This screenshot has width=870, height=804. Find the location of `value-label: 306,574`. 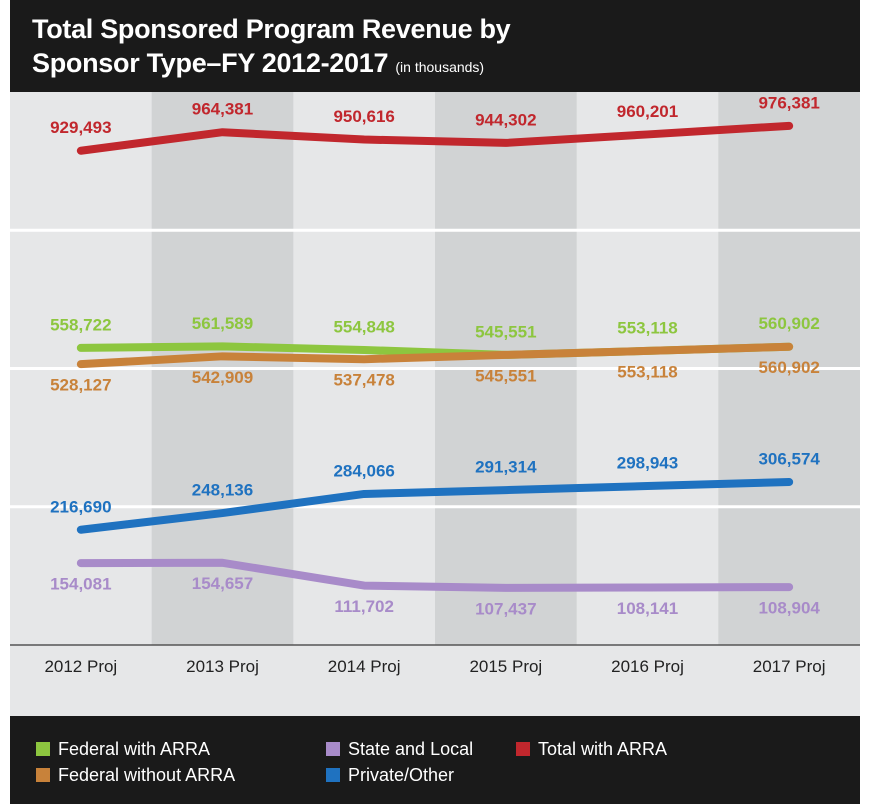

value-label: 306,574 is located at coordinates (789, 458).